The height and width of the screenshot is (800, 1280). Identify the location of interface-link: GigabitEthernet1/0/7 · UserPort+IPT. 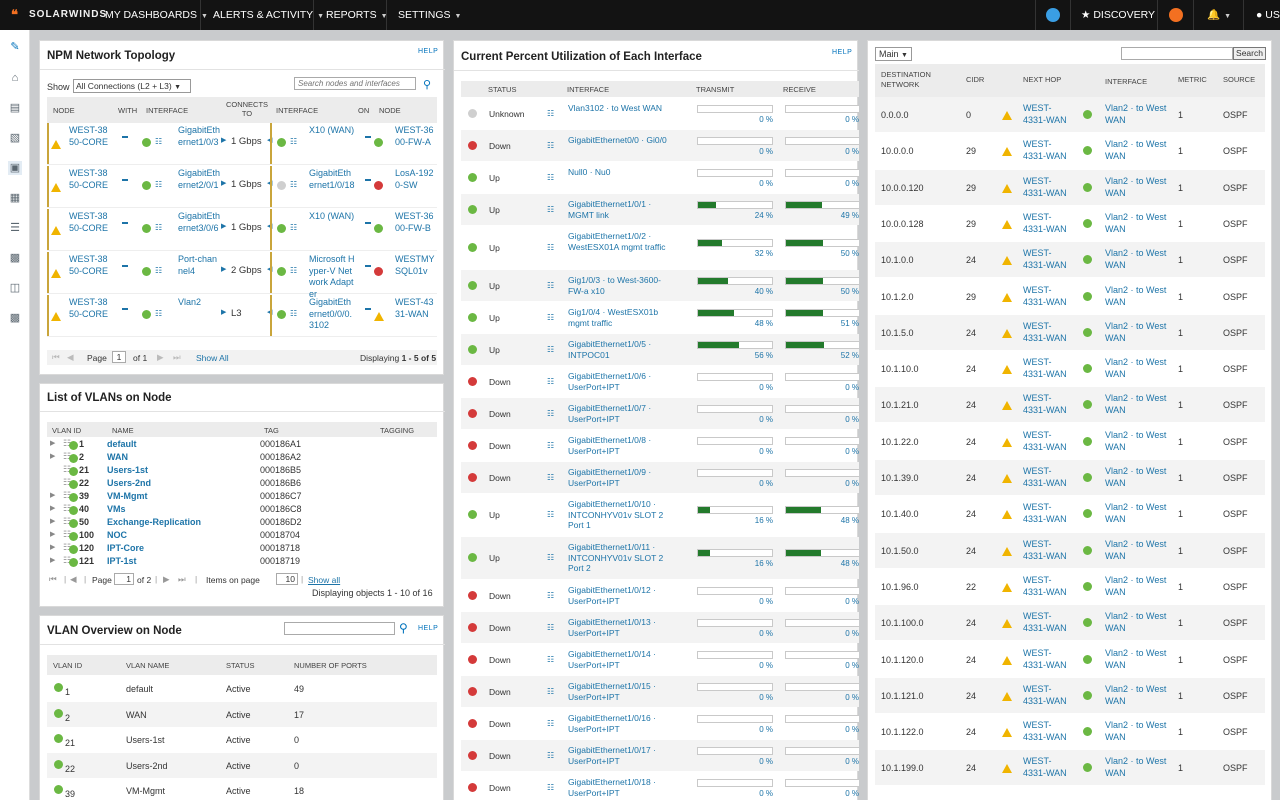
(610, 413).